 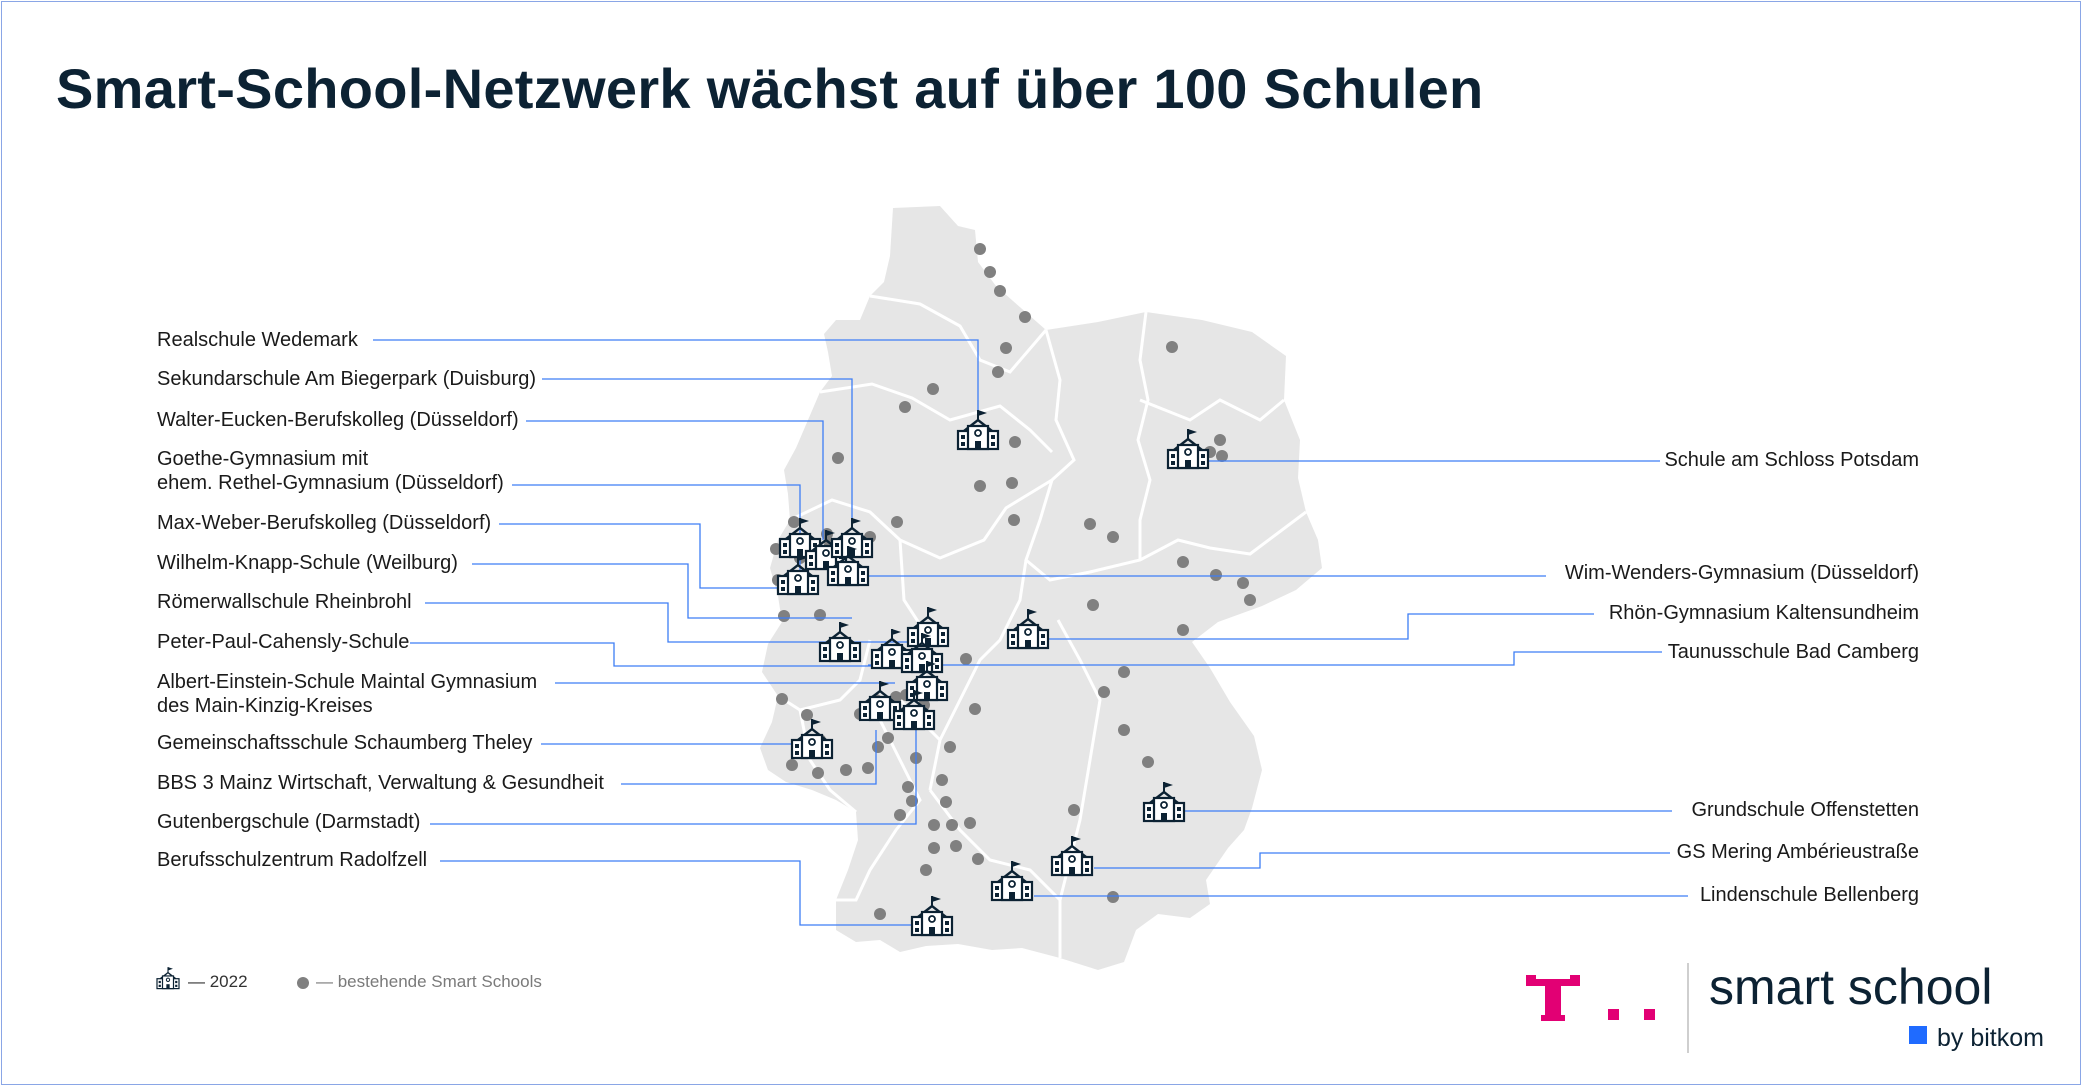 What do you see at coordinates (1791, 460) in the screenshot?
I see `label-potsdam: Schule am Schloss Potsdam` at bounding box center [1791, 460].